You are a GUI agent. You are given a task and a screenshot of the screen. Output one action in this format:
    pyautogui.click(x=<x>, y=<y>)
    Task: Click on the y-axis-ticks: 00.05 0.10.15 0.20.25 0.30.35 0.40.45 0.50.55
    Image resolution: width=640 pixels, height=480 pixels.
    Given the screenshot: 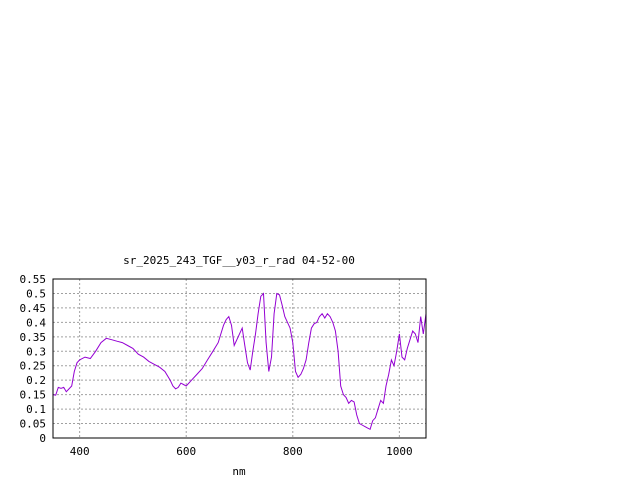 What is the action you would take?
    pyautogui.click(x=33, y=359)
    